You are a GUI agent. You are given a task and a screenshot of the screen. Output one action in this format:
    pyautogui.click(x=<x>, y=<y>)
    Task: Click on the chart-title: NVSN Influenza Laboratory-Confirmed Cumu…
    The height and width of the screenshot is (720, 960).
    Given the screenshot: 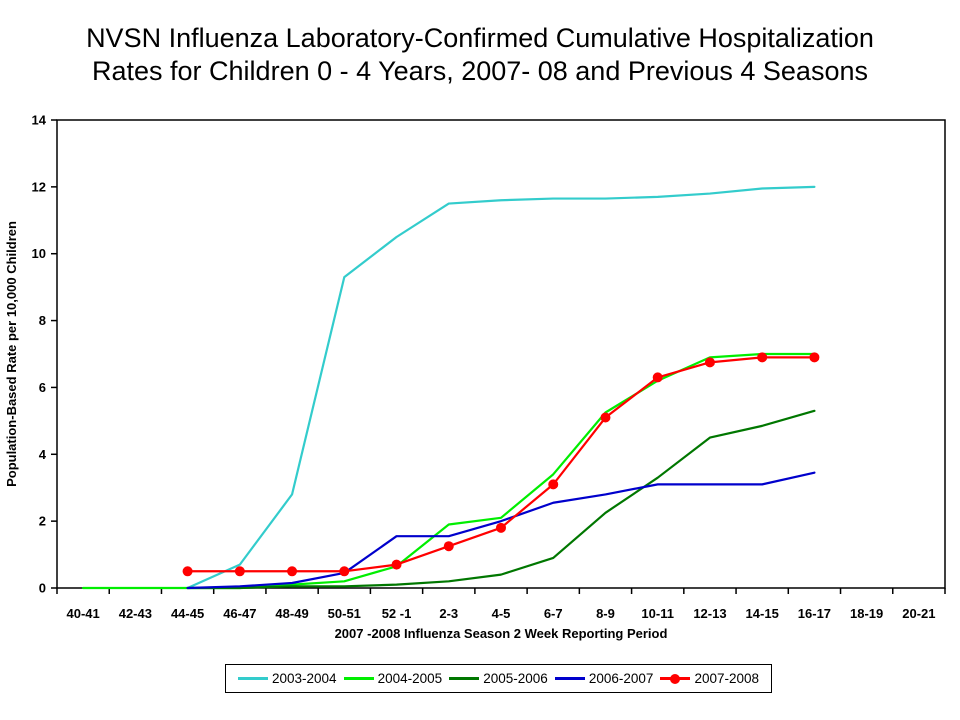 What is the action you would take?
    pyautogui.click(x=480, y=55)
    